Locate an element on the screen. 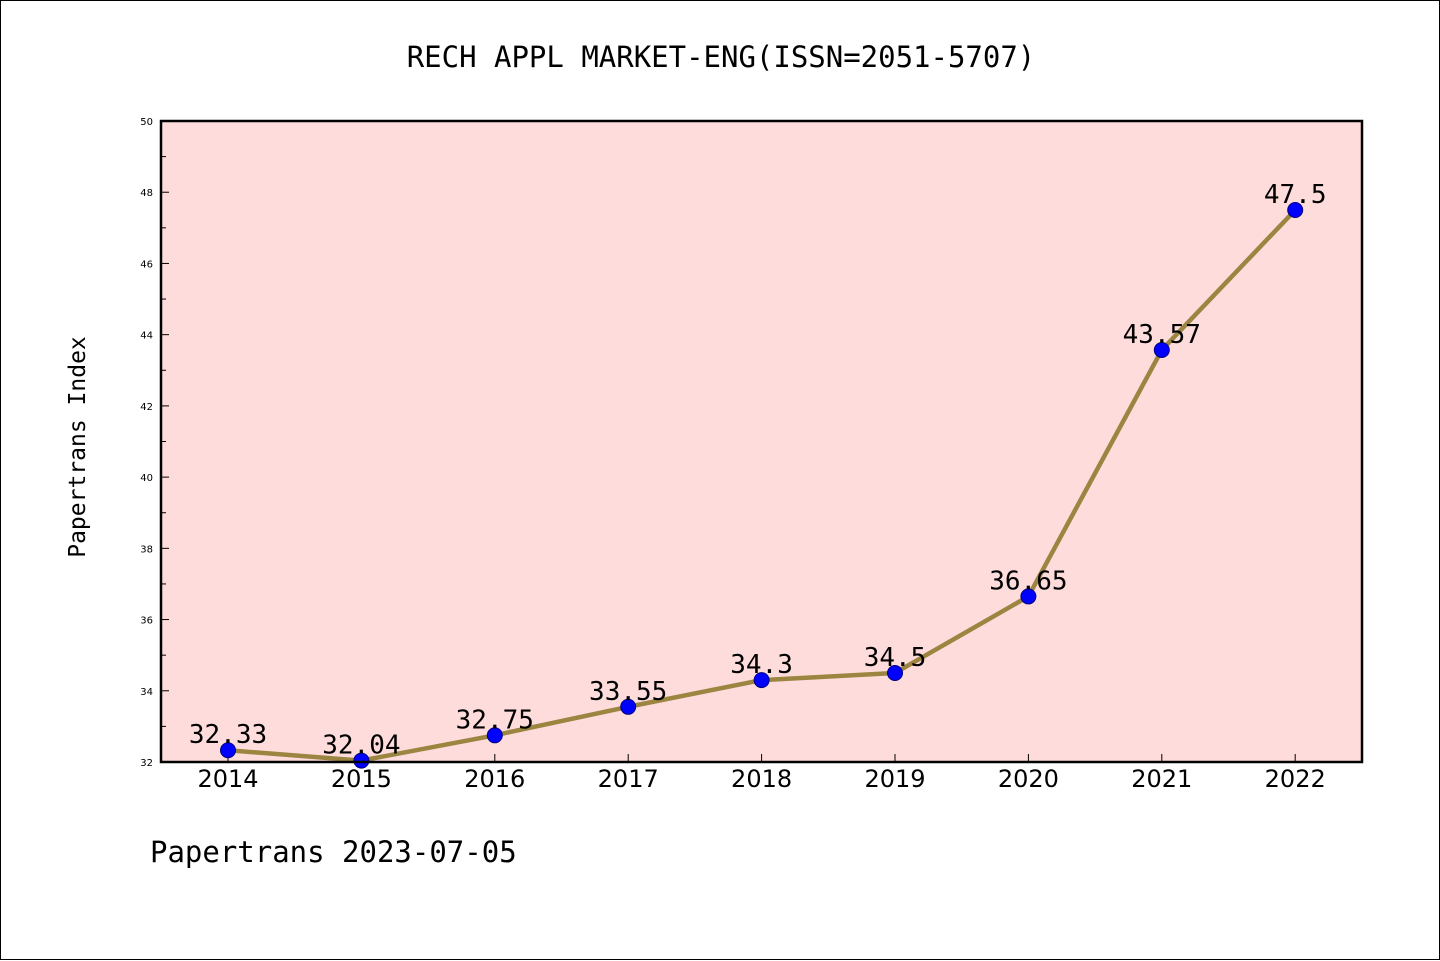 The image size is (1440, 961). x-tick-label: 2015 is located at coordinates (361, 779).